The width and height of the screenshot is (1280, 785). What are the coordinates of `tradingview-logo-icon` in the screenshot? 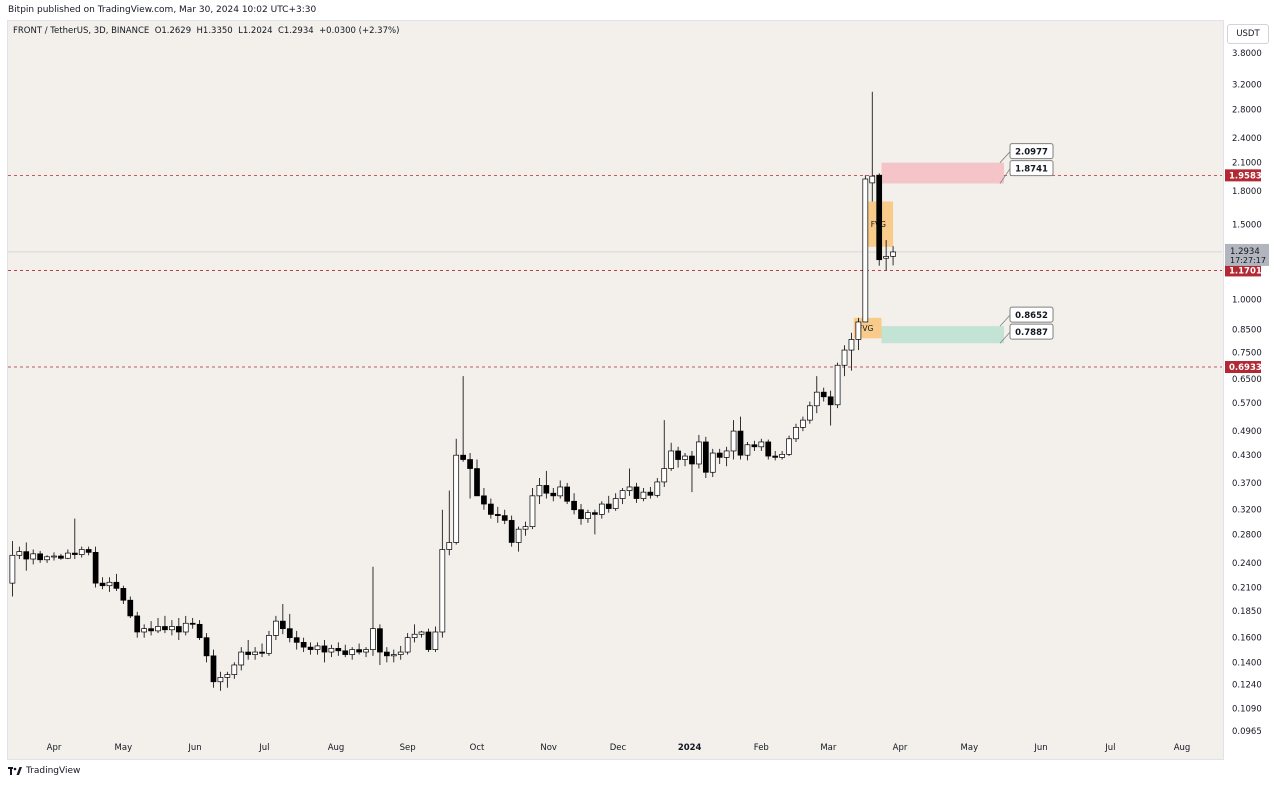 It's located at (15, 771).